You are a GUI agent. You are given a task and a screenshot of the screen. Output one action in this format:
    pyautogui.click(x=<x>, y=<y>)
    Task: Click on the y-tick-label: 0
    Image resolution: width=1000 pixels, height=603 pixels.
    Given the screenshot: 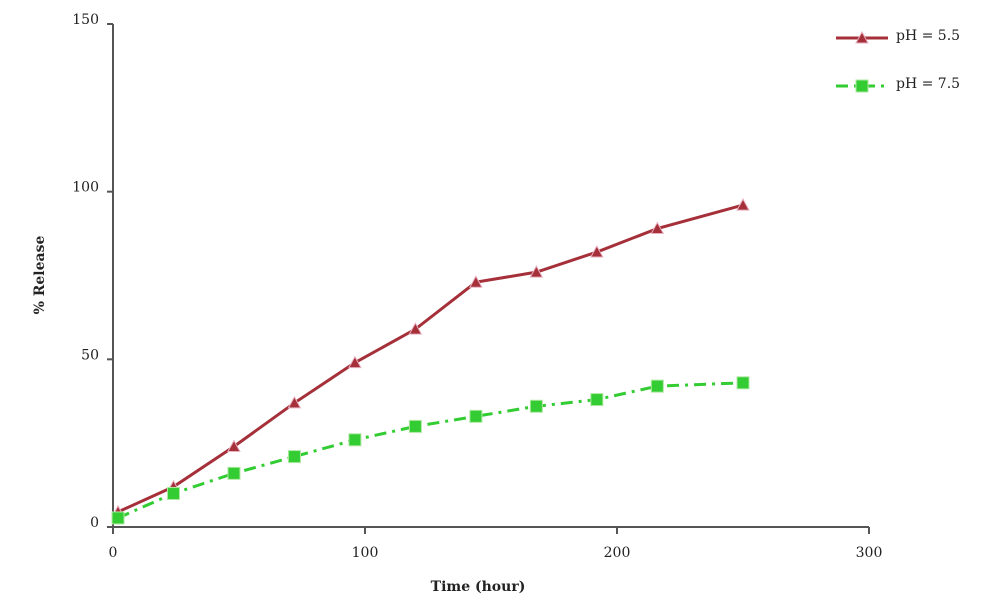 What is the action you would take?
    pyautogui.click(x=94, y=523)
    